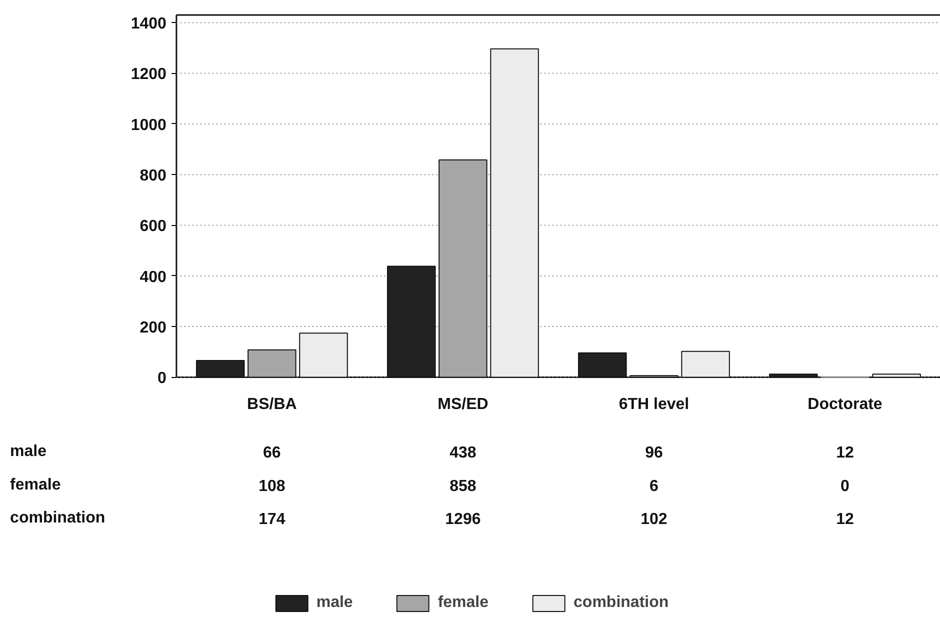  I want to click on x-tick-label: MS/ED, so click(463, 404).